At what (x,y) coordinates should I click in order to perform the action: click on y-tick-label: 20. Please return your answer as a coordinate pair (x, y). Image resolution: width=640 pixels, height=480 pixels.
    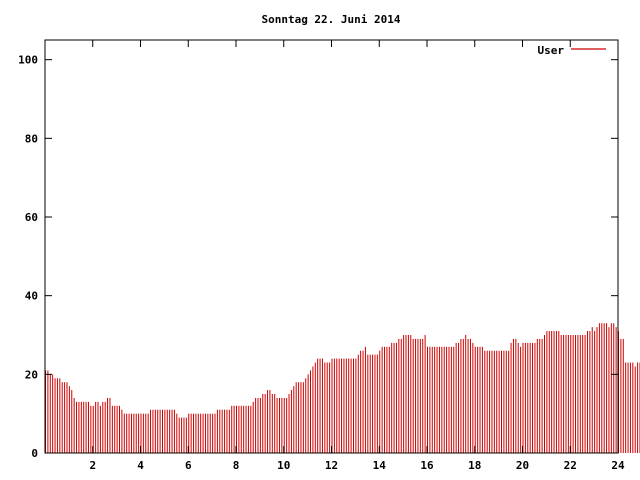
    Looking at the image, I should click on (31, 374).